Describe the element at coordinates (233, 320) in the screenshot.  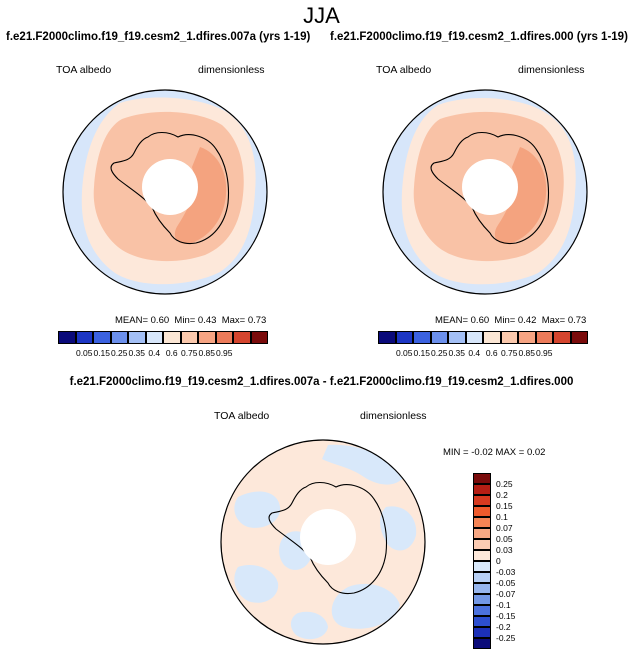
I see `panel-1-max-label: Max=` at that location.